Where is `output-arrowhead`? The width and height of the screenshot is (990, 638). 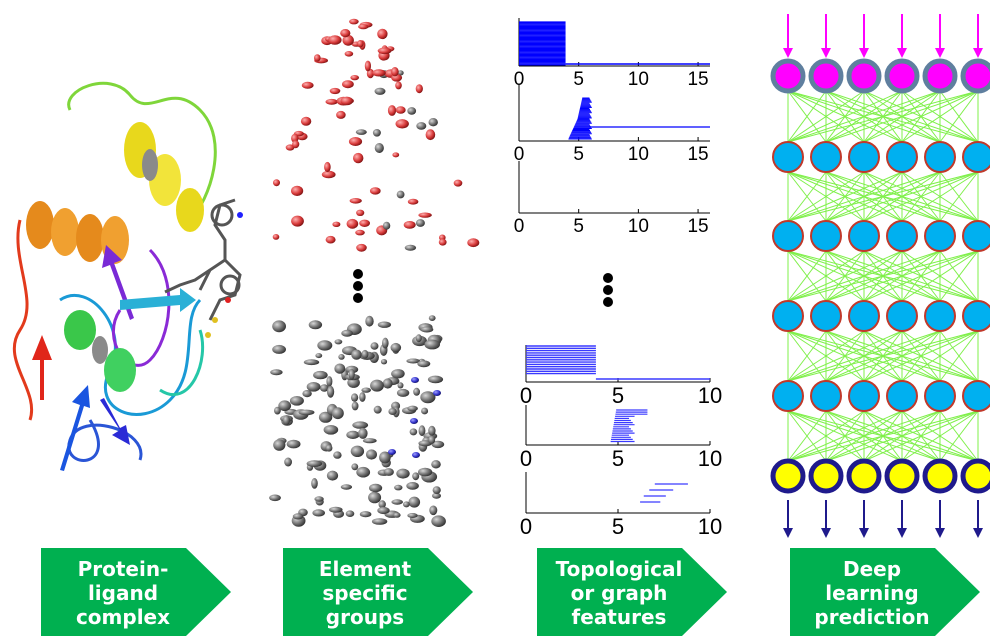 output-arrowhead is located at coordinates (826, 533).